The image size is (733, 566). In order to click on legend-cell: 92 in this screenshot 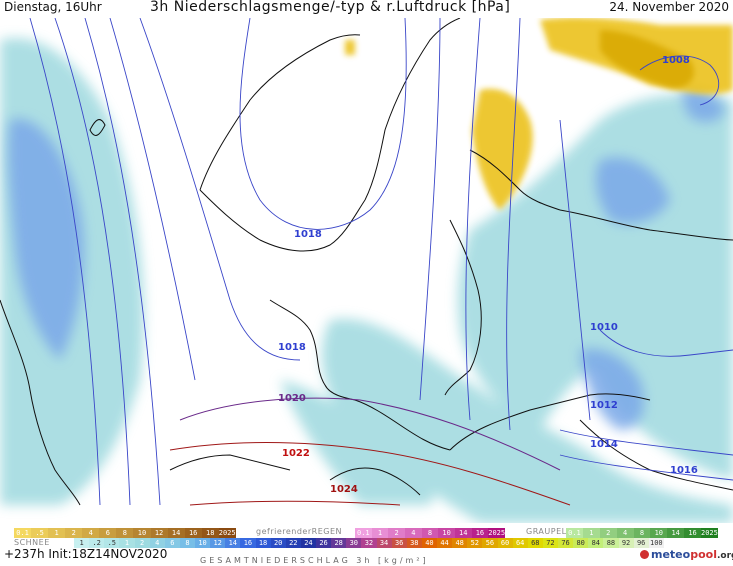, I will do `click(626, 543)`.